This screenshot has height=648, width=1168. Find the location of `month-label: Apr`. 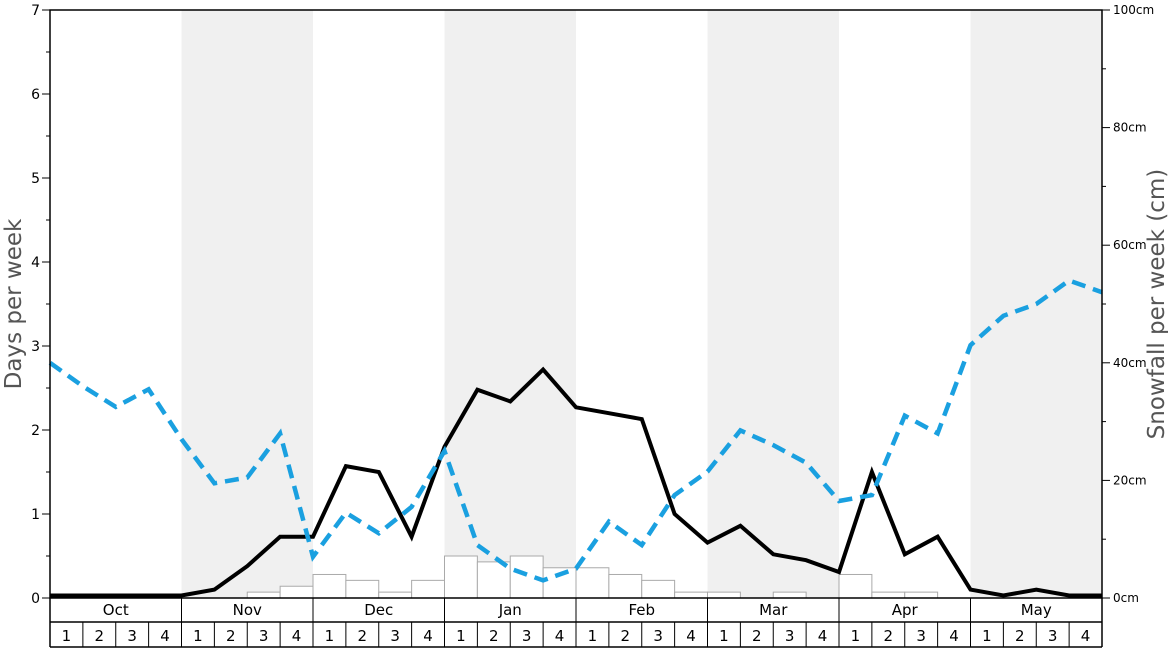

month-label: Apr is located at coordinates (905, 610).